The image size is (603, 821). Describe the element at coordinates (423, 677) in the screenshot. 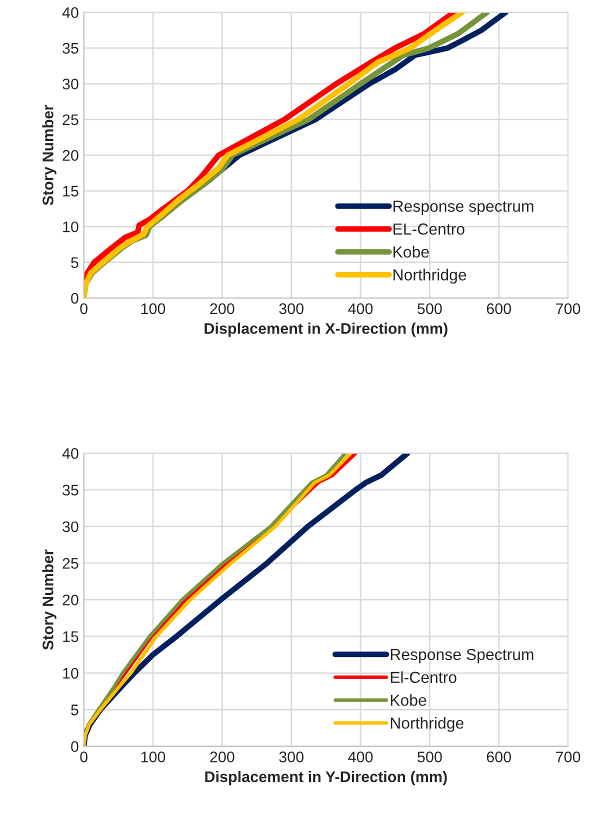

I see `legend-label: El-Centro` at that location.